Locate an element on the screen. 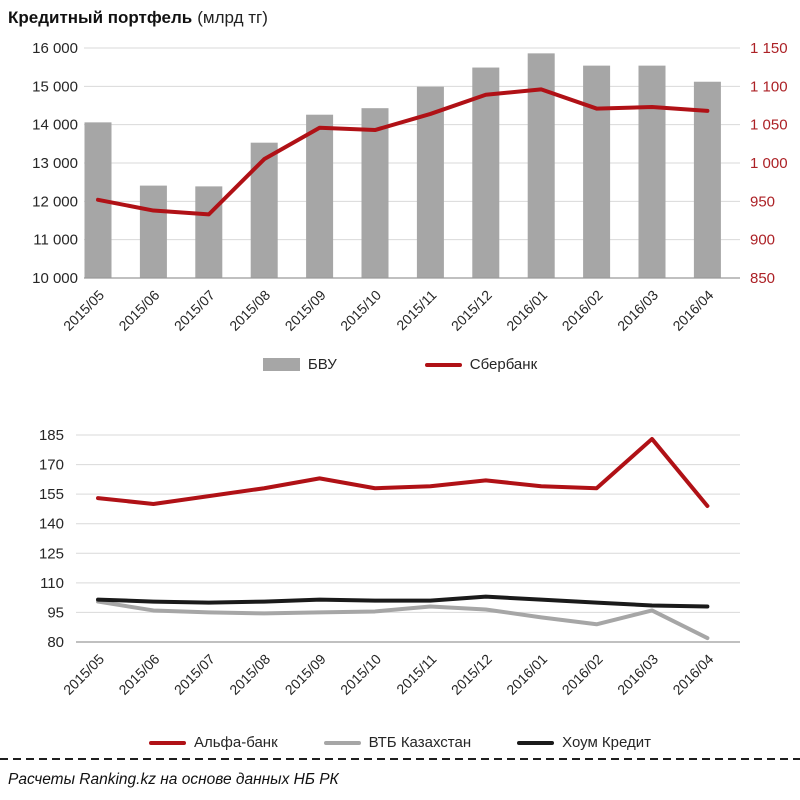 Image resolution: width=800 pixels, height=800 pixels. legend-item-home-credit: Хоум Кредит is located at coordinates (584, 742).